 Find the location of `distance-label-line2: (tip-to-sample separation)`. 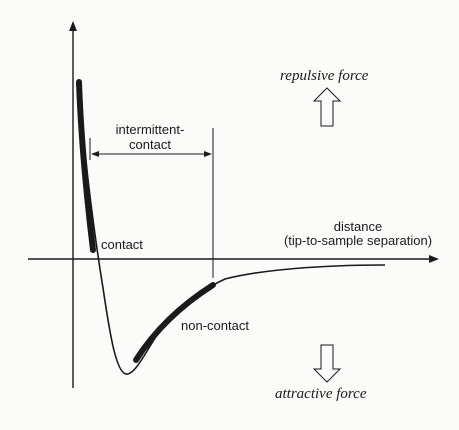

distance-label-line2: (tip-to-sample separation) is located at coordinates (358, 240).